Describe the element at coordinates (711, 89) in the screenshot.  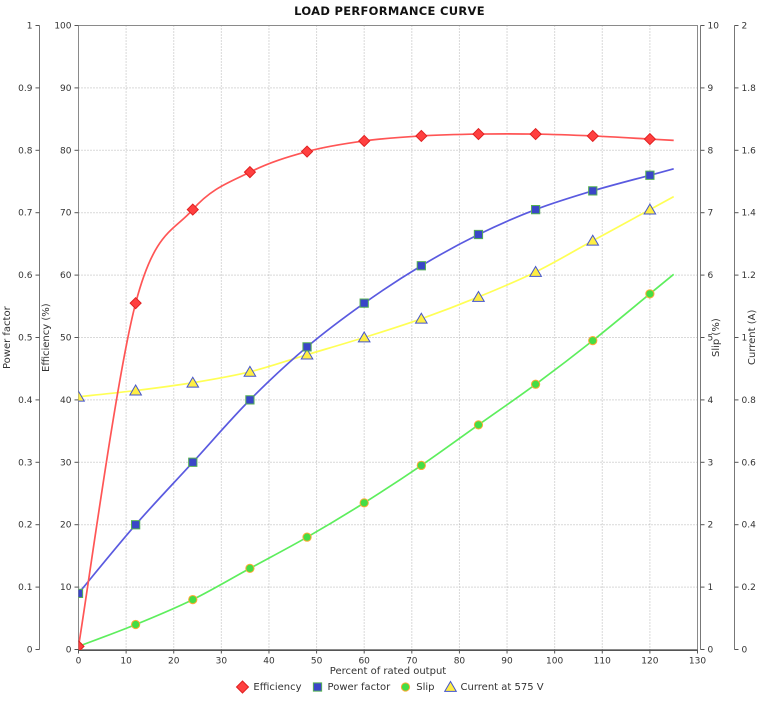
I see `tick-label: 9` at that location.